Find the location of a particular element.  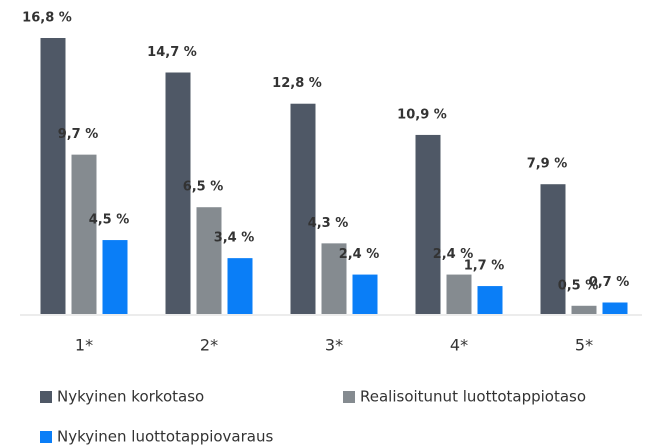

data-label: 14,7 % is located at coordinates (172, 52).